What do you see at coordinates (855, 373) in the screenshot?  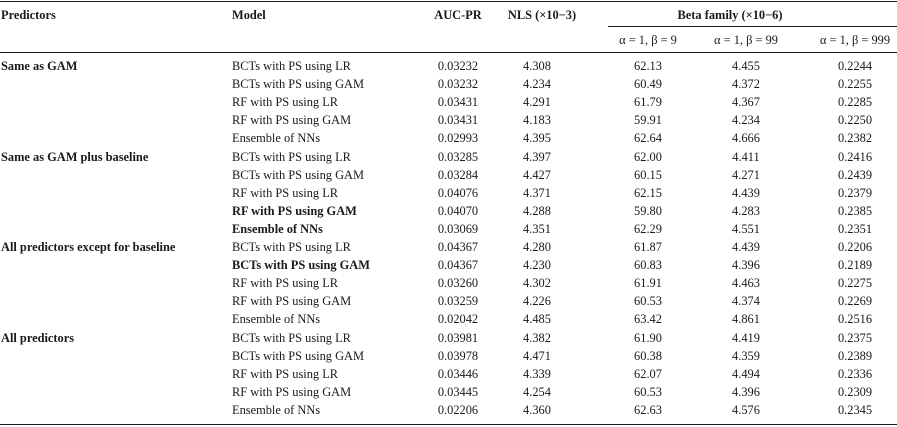 I see `beta-1-999-value: 0.2336` at bounding box center [855, 373].